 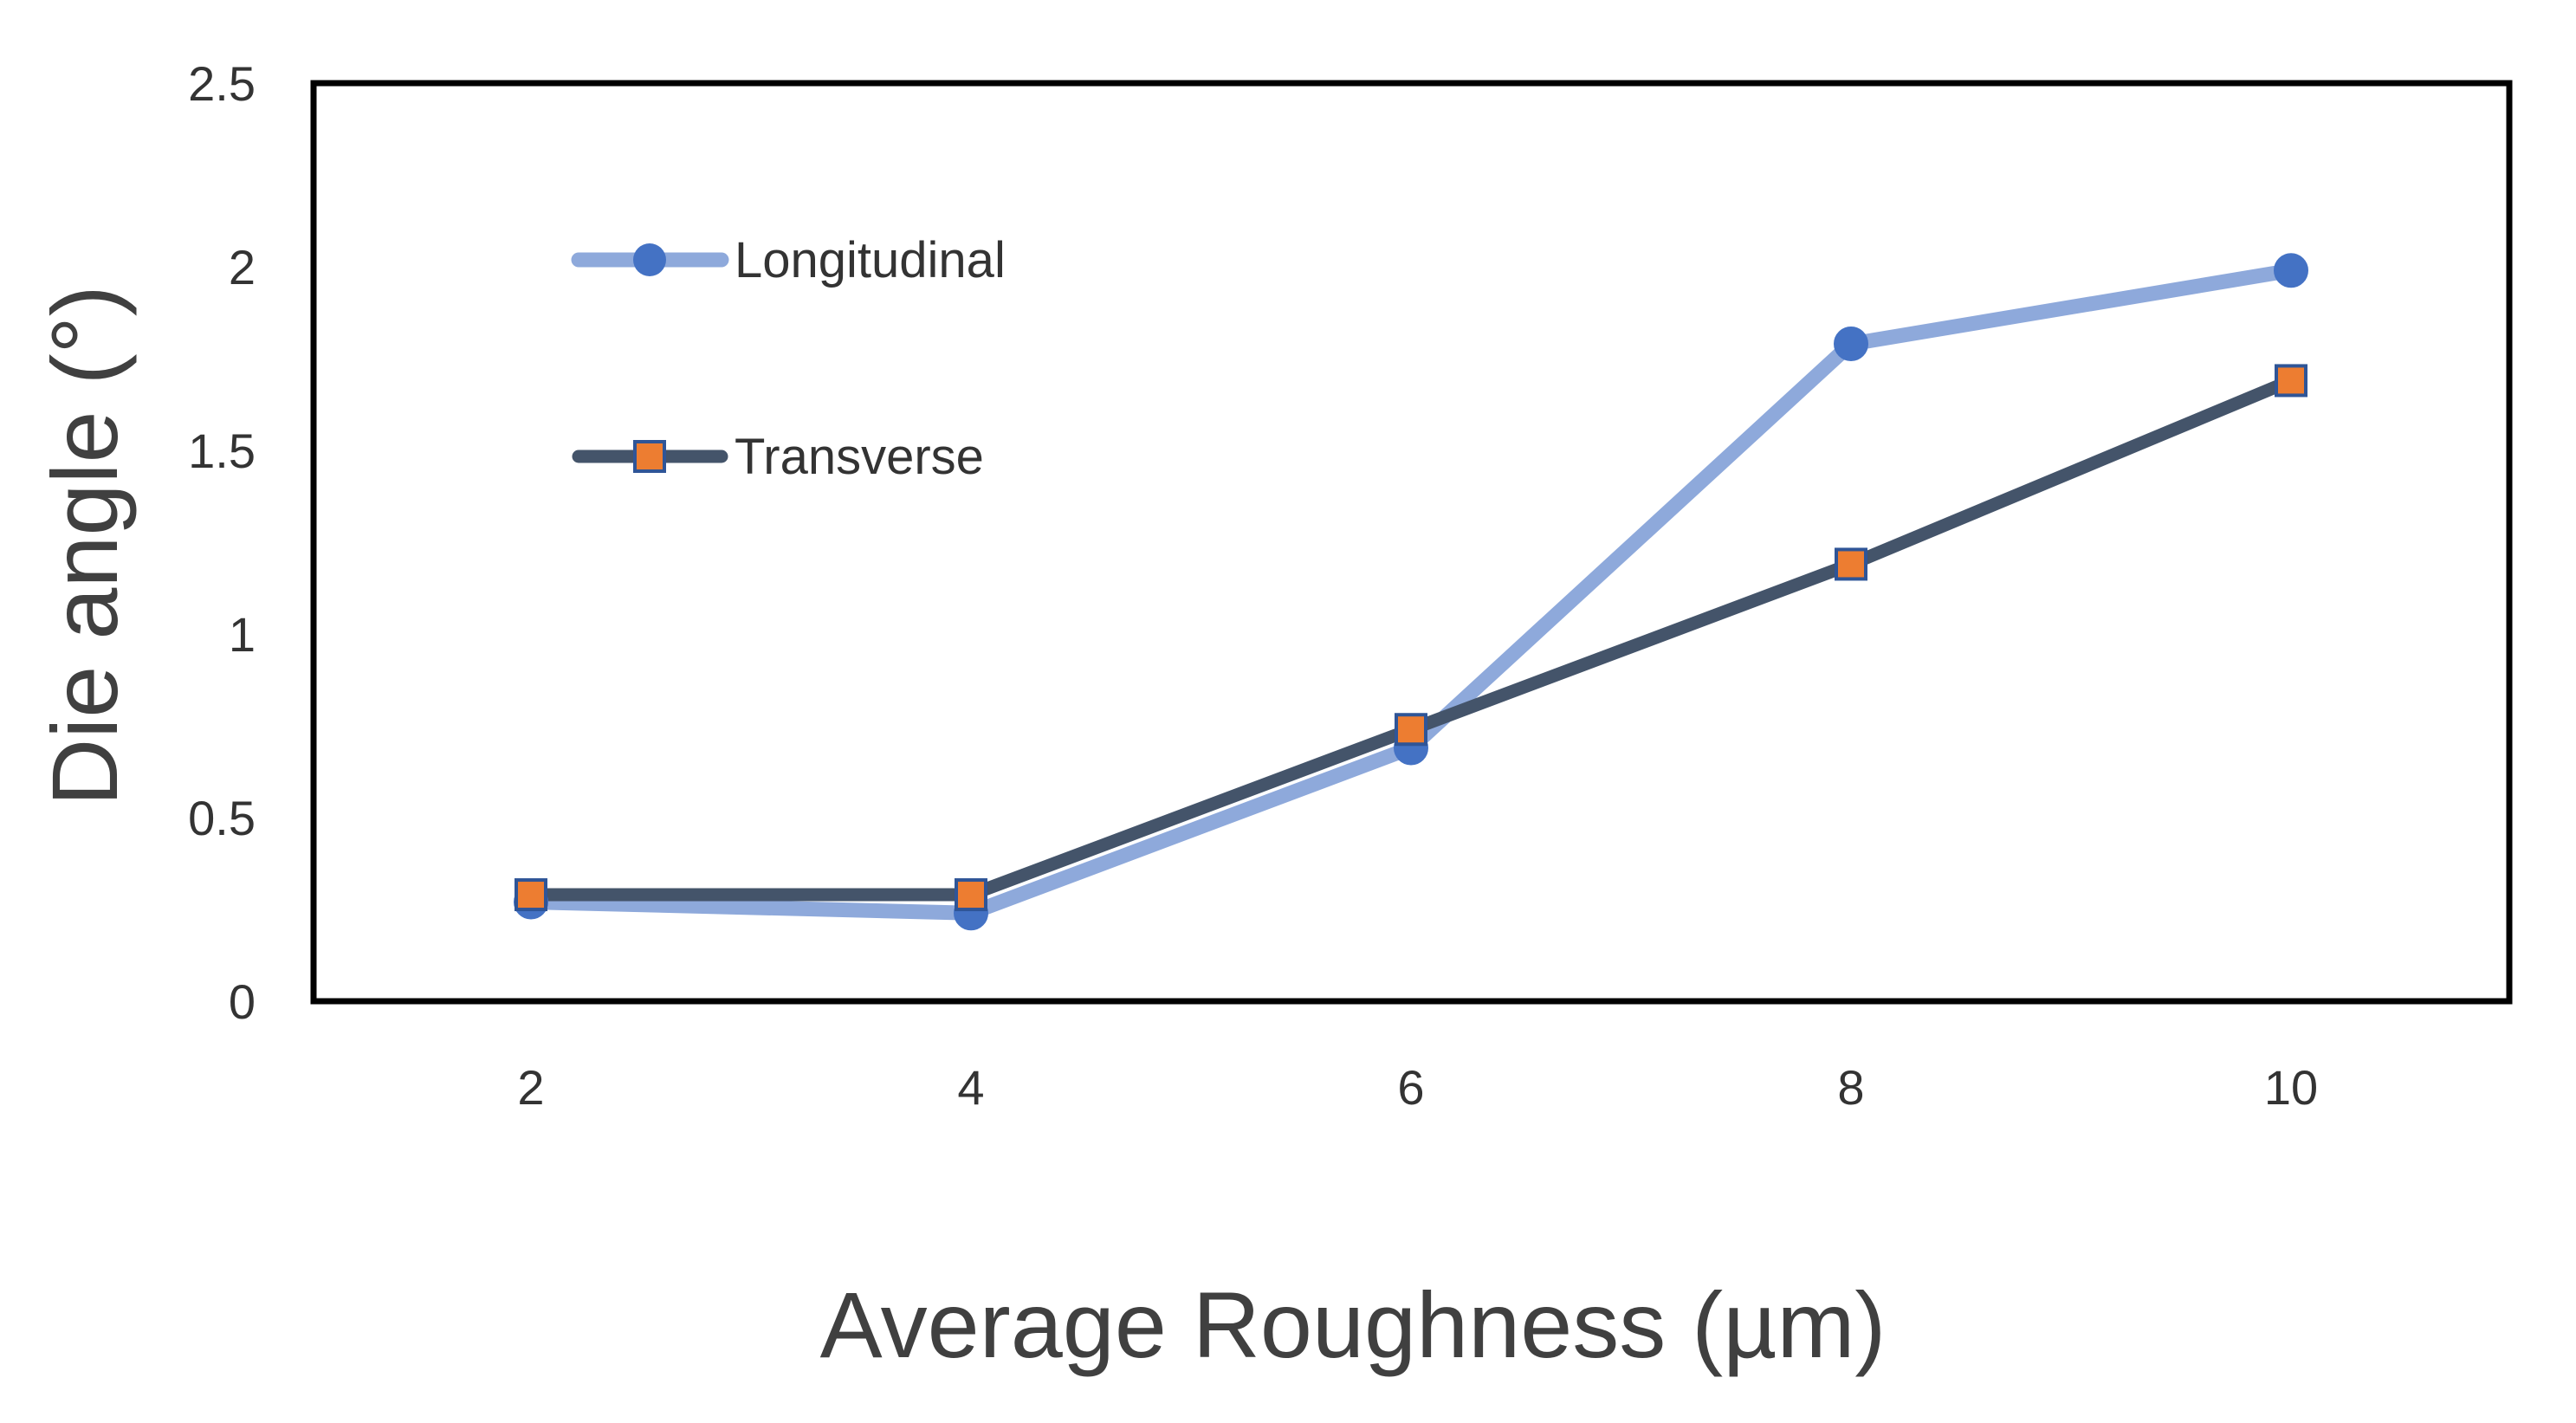 I want to click on x-tick-label: 8, so click(x=1850, y=1087).